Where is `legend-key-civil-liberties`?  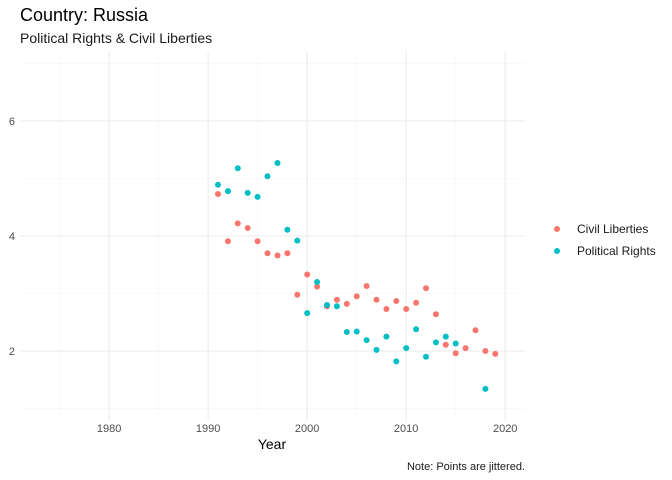 legend-key-civil-liberties is located at coordinates (557, 229).